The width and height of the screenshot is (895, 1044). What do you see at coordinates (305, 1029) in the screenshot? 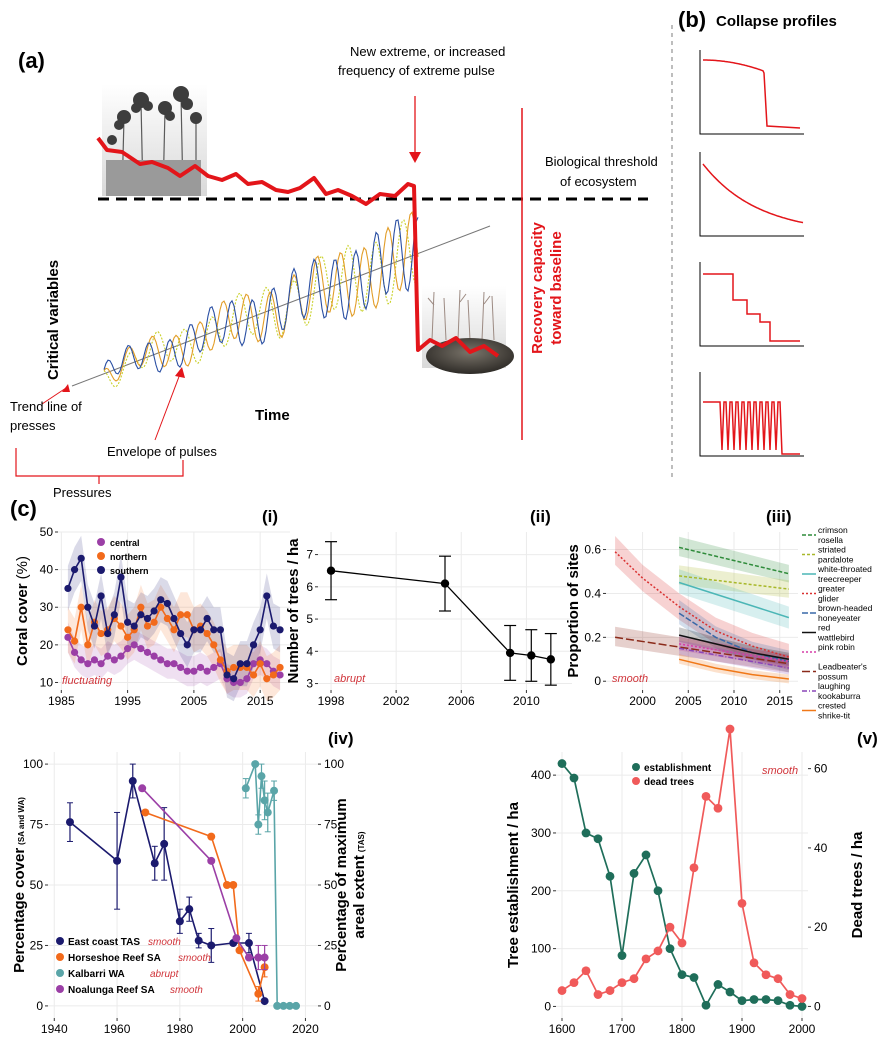
I see `x-tick-label: 2020` at bounding box center [305, 1029].